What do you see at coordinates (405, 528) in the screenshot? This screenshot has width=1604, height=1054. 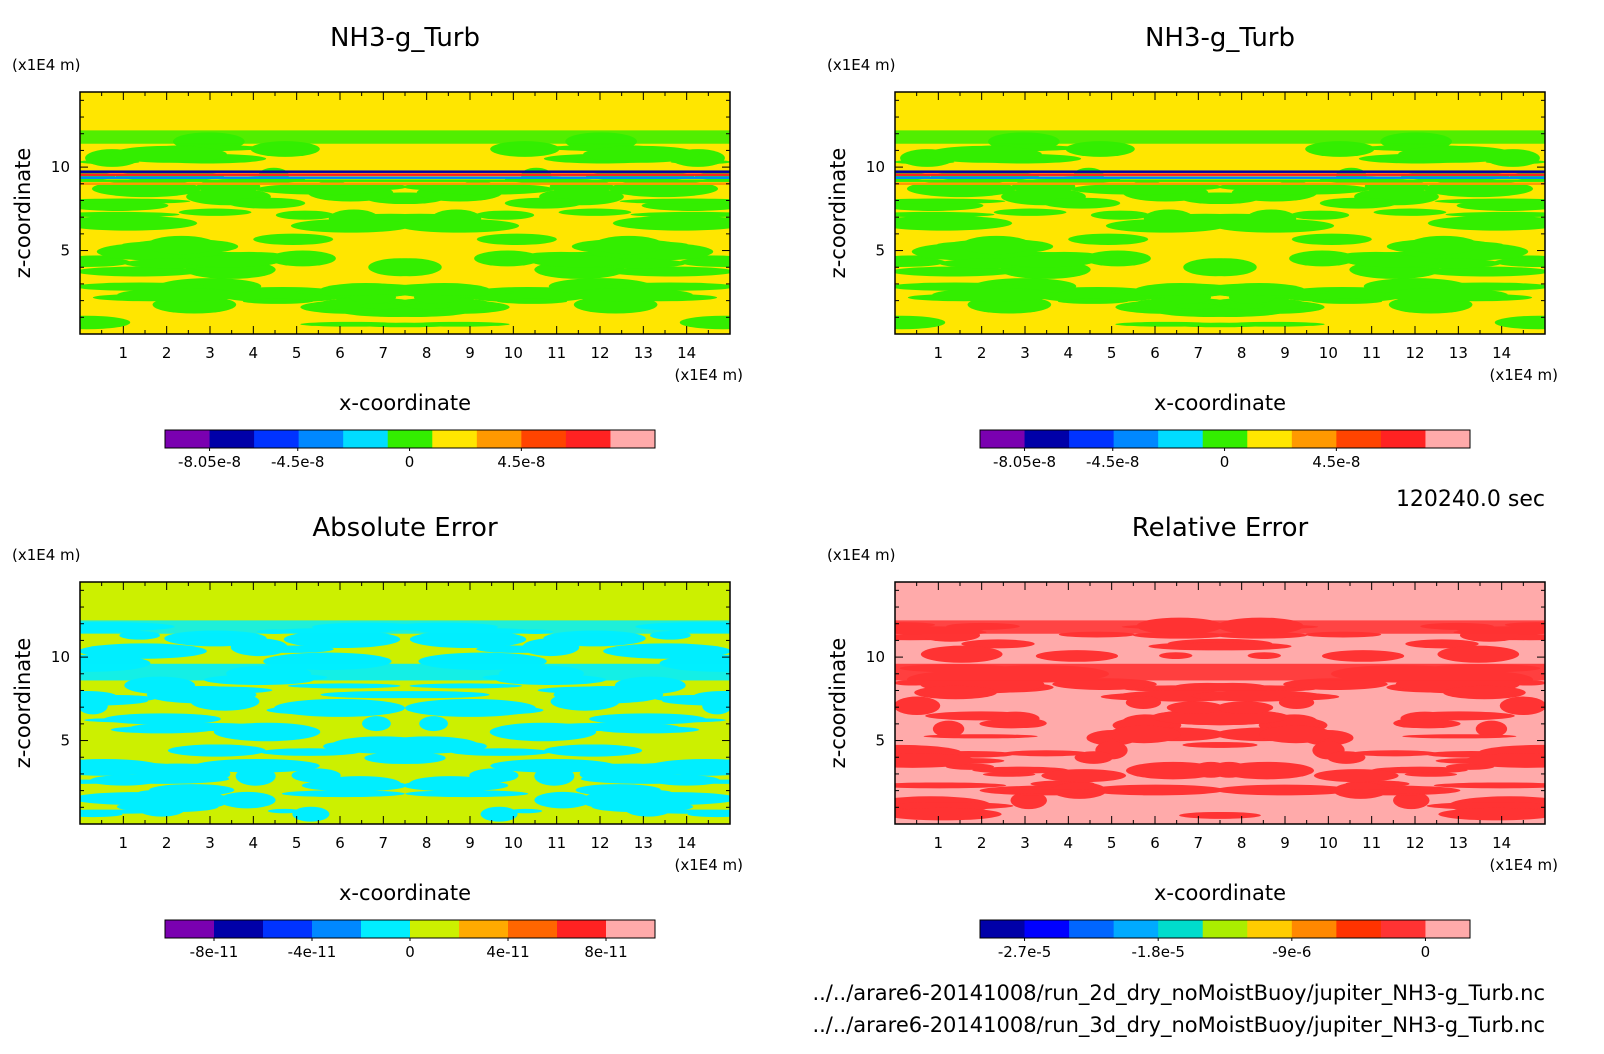 I see `panel-title: Absolute Error` at bounding box center [405, 528].